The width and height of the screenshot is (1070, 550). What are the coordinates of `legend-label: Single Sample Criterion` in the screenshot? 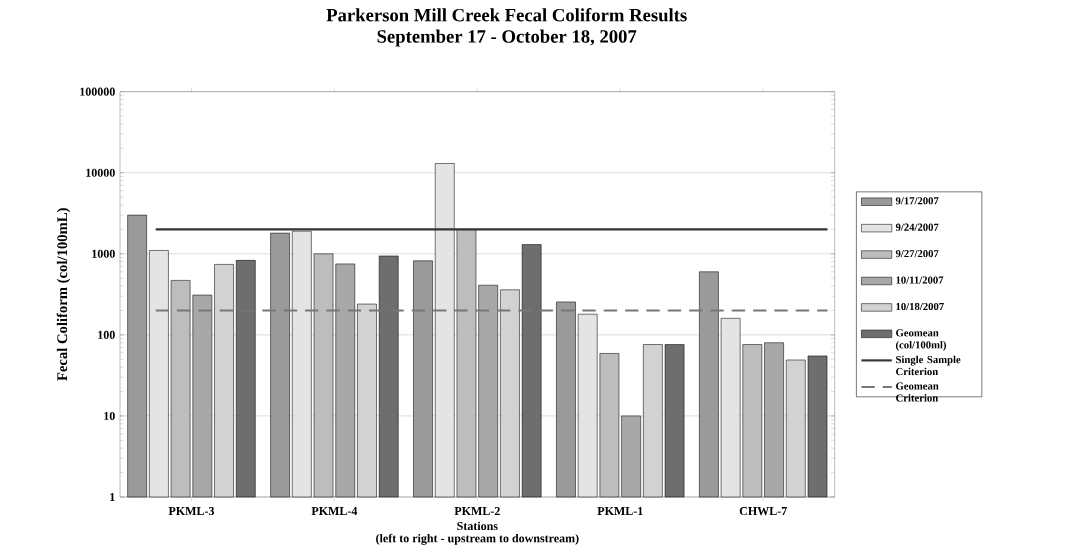 It's located at (928, 365).